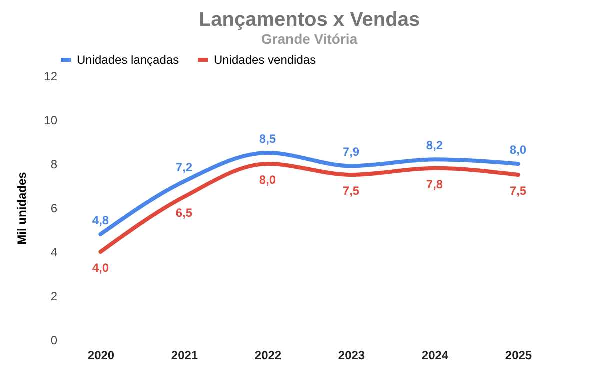 This screenshot has width=600, height=371. What do you see at coordinates (54, 297) in the screenshot?
I see `y-tick-label: 2` at bounding box center [54, 297].